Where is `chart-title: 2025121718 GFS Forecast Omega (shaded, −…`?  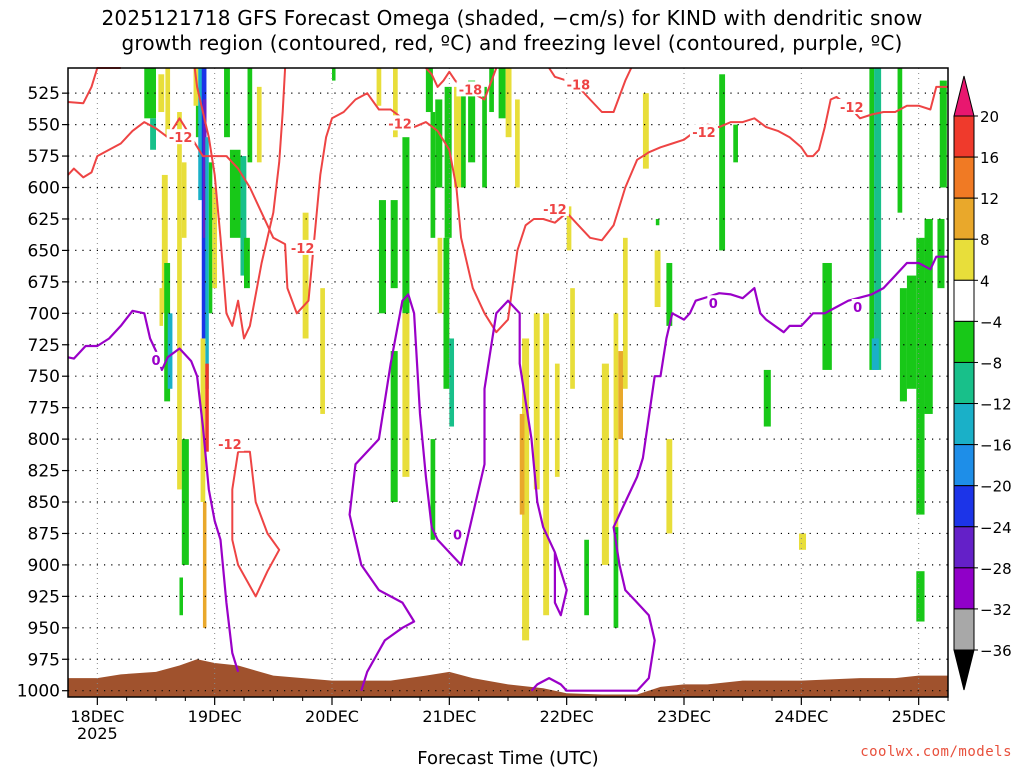 chart-title: 2025121718 GFS Forecast Omega (shaded, −… is located at coordinates (512, 31).